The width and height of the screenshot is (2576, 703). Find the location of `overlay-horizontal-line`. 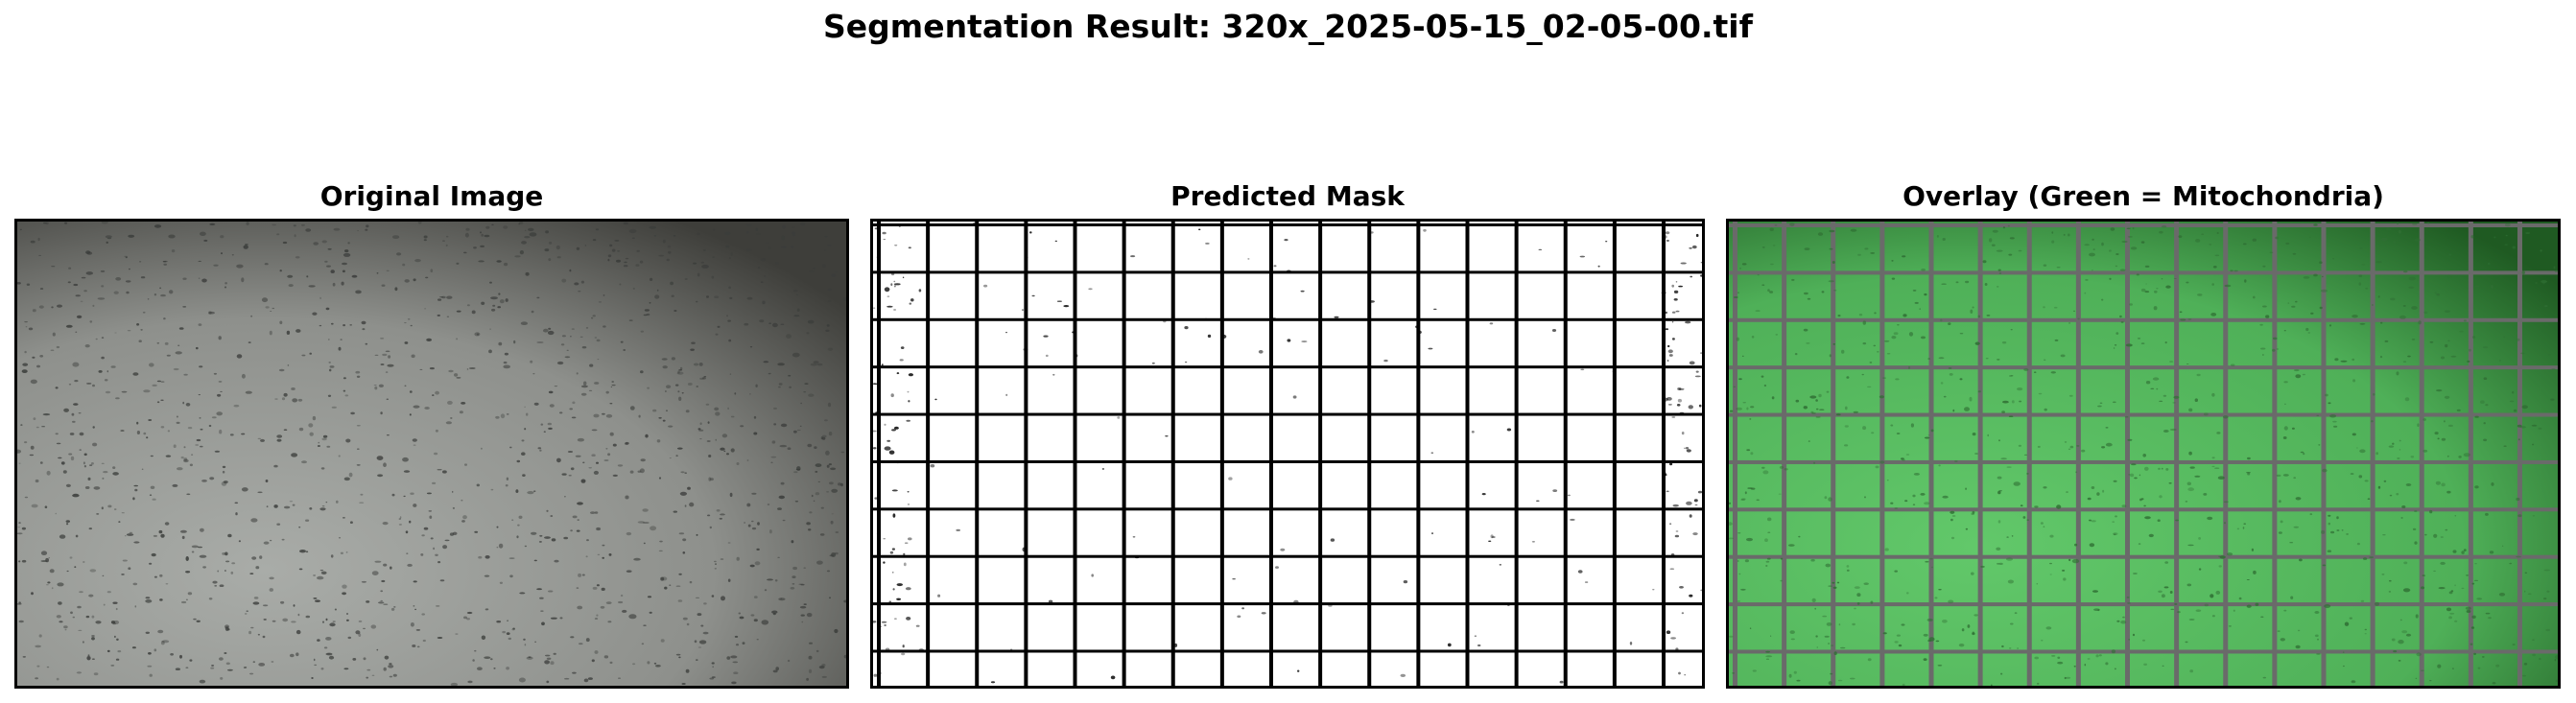

overlay-horizontal-line is located at coordinates (2144, 604).